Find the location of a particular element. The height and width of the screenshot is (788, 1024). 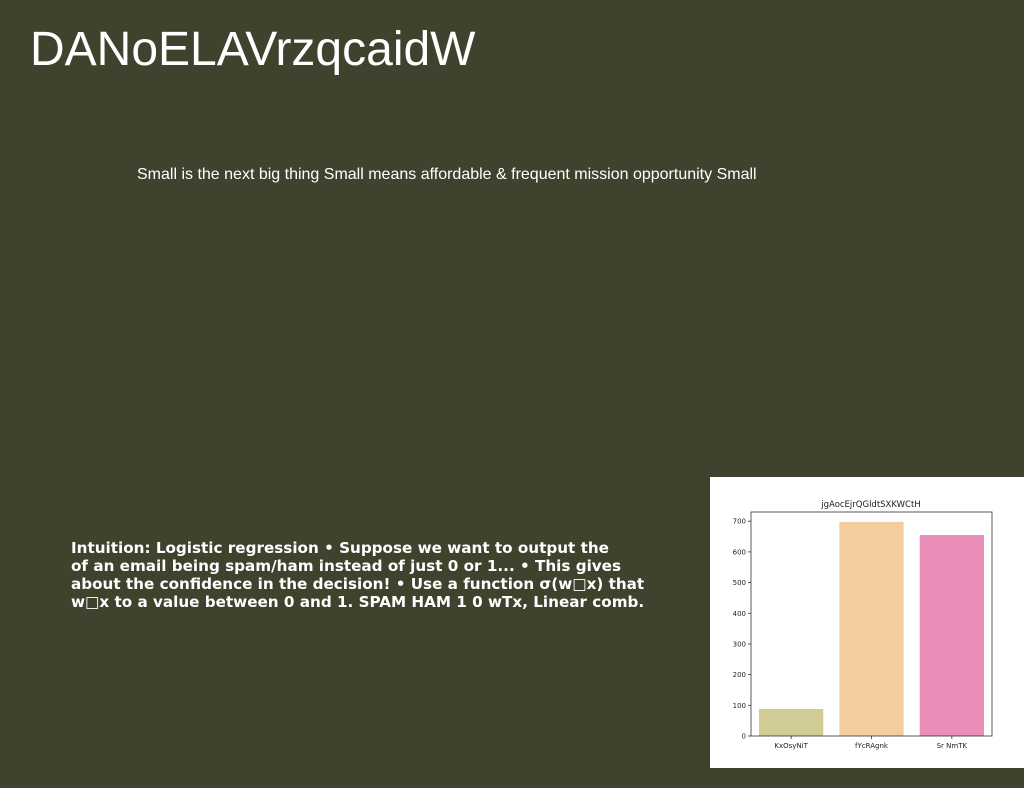

y-tick-label: 0 is located at coordinates (744, 737).